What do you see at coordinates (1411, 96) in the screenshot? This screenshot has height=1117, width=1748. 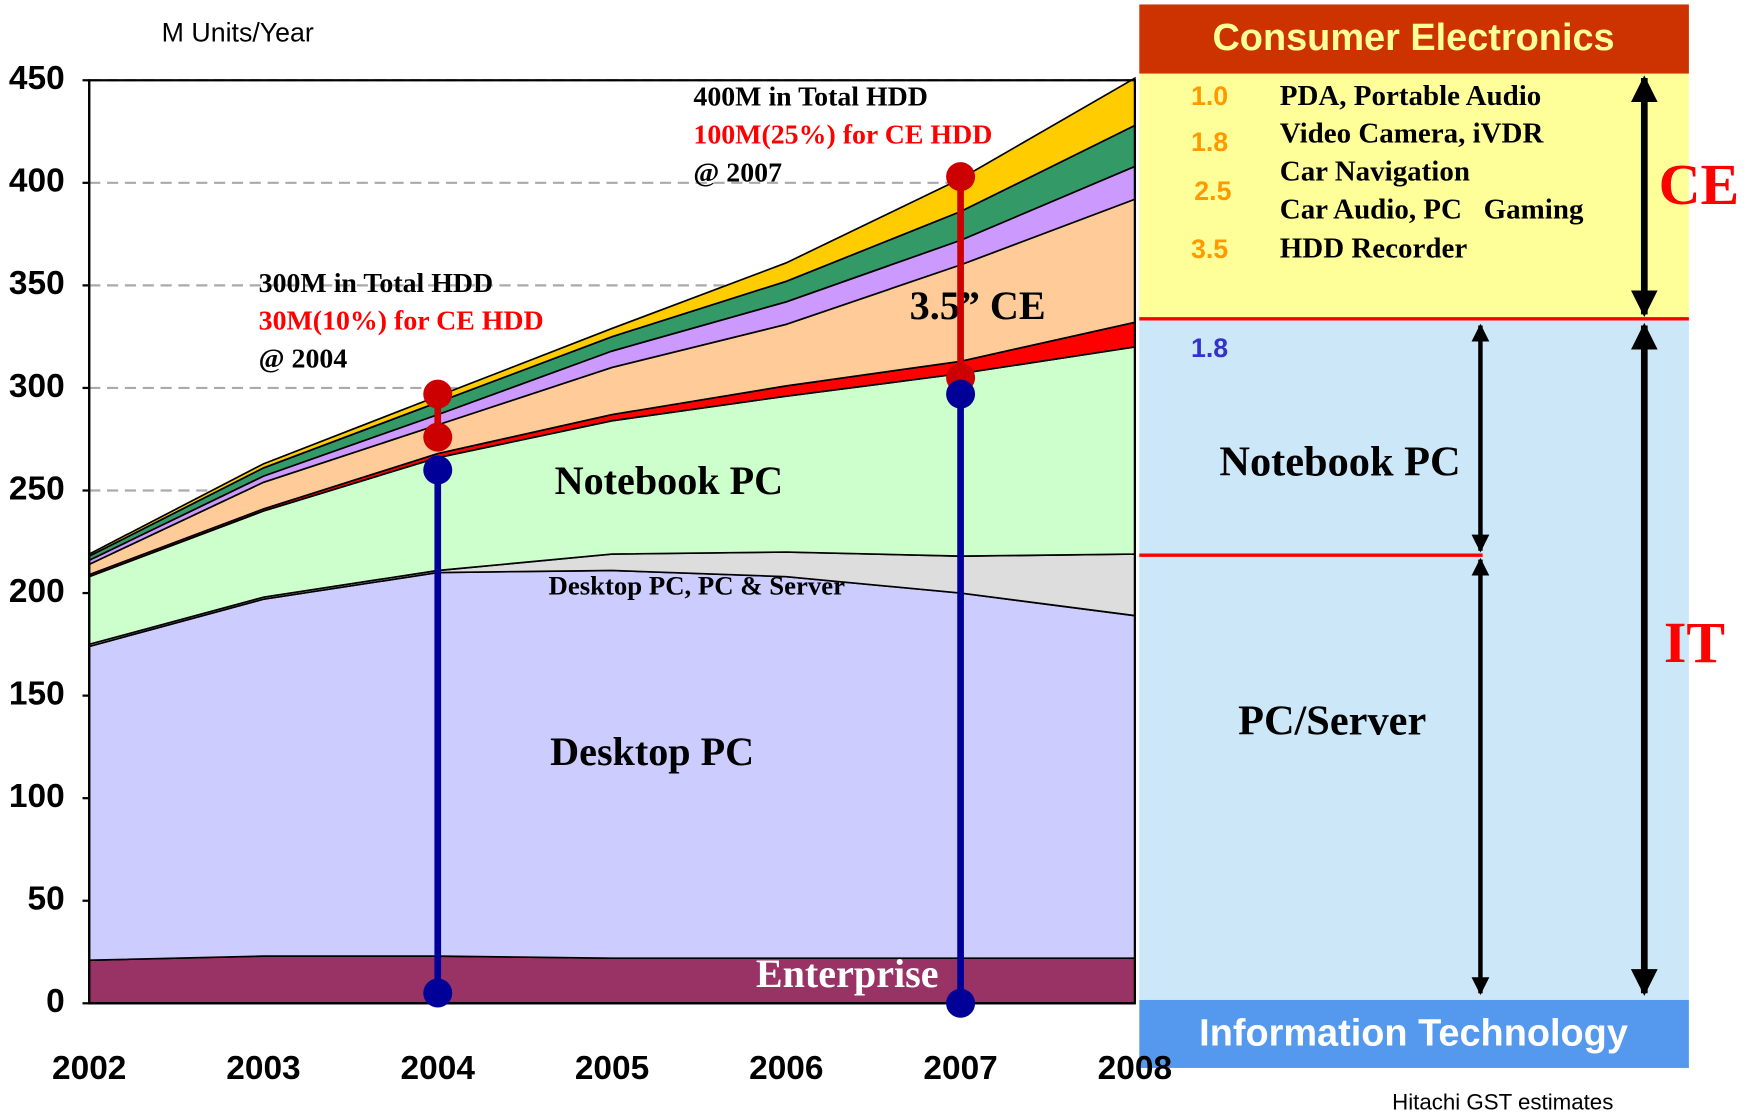 I see `ce-item: PDA, Portable Audio` at bounding box center [1411, 96].